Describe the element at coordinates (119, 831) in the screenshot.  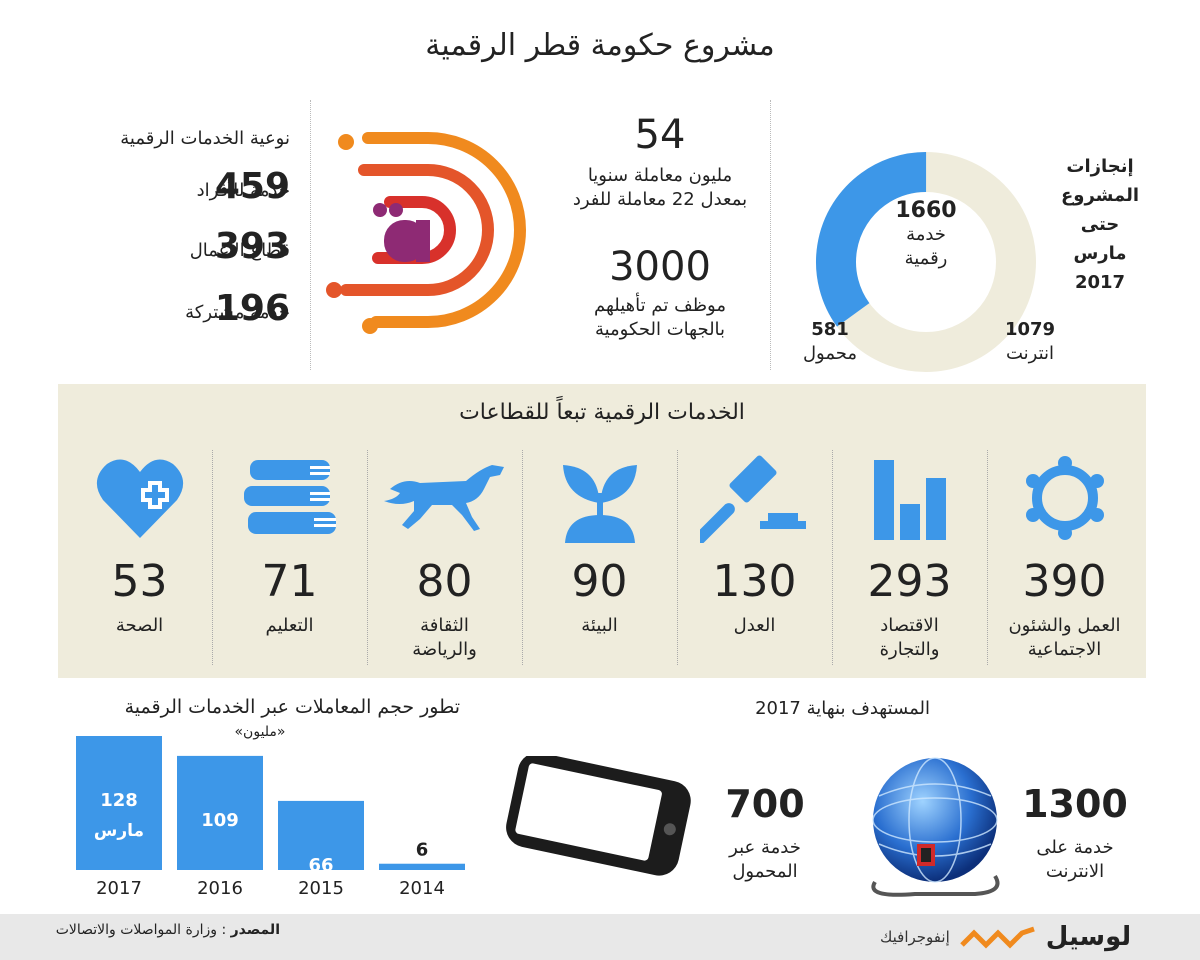
I see `bar-extra-label: مارس` at that location.